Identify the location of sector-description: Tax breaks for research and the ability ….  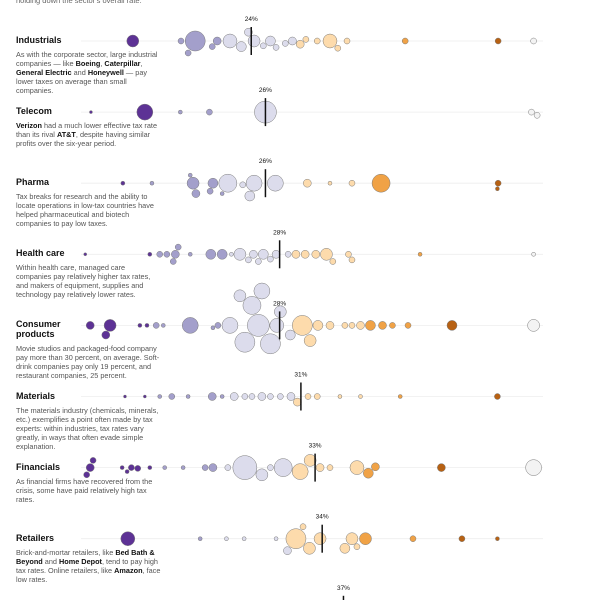
(88, 210).